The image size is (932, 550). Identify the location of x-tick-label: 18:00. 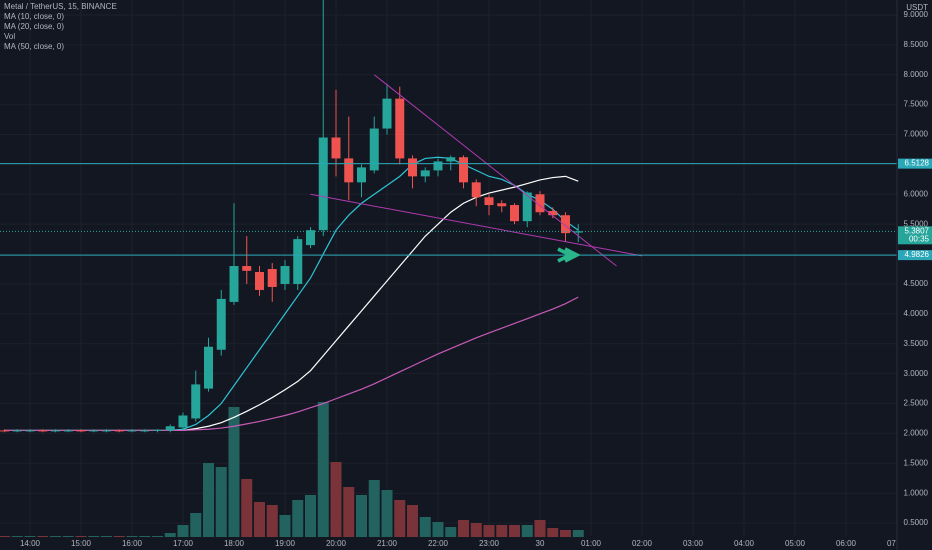
(234, 543).